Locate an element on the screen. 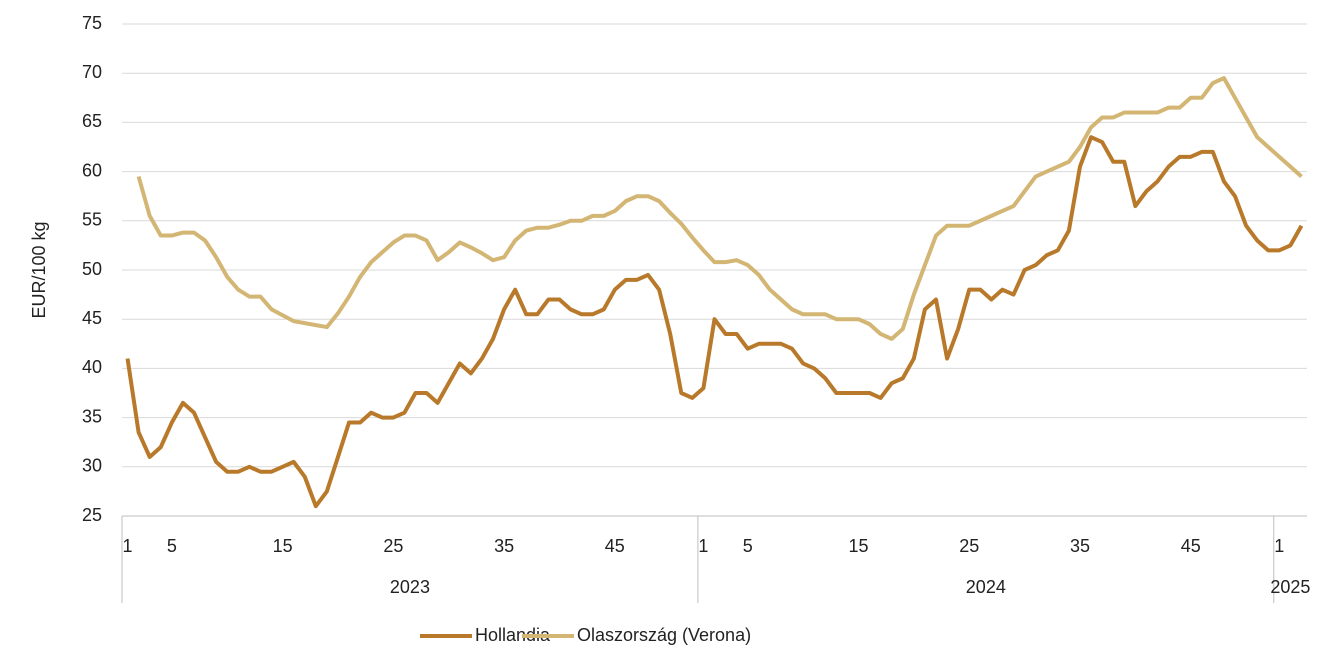 This screenshot has width=1320, height=649. y-tick-label: 65 is located at coordinates (92, 121).